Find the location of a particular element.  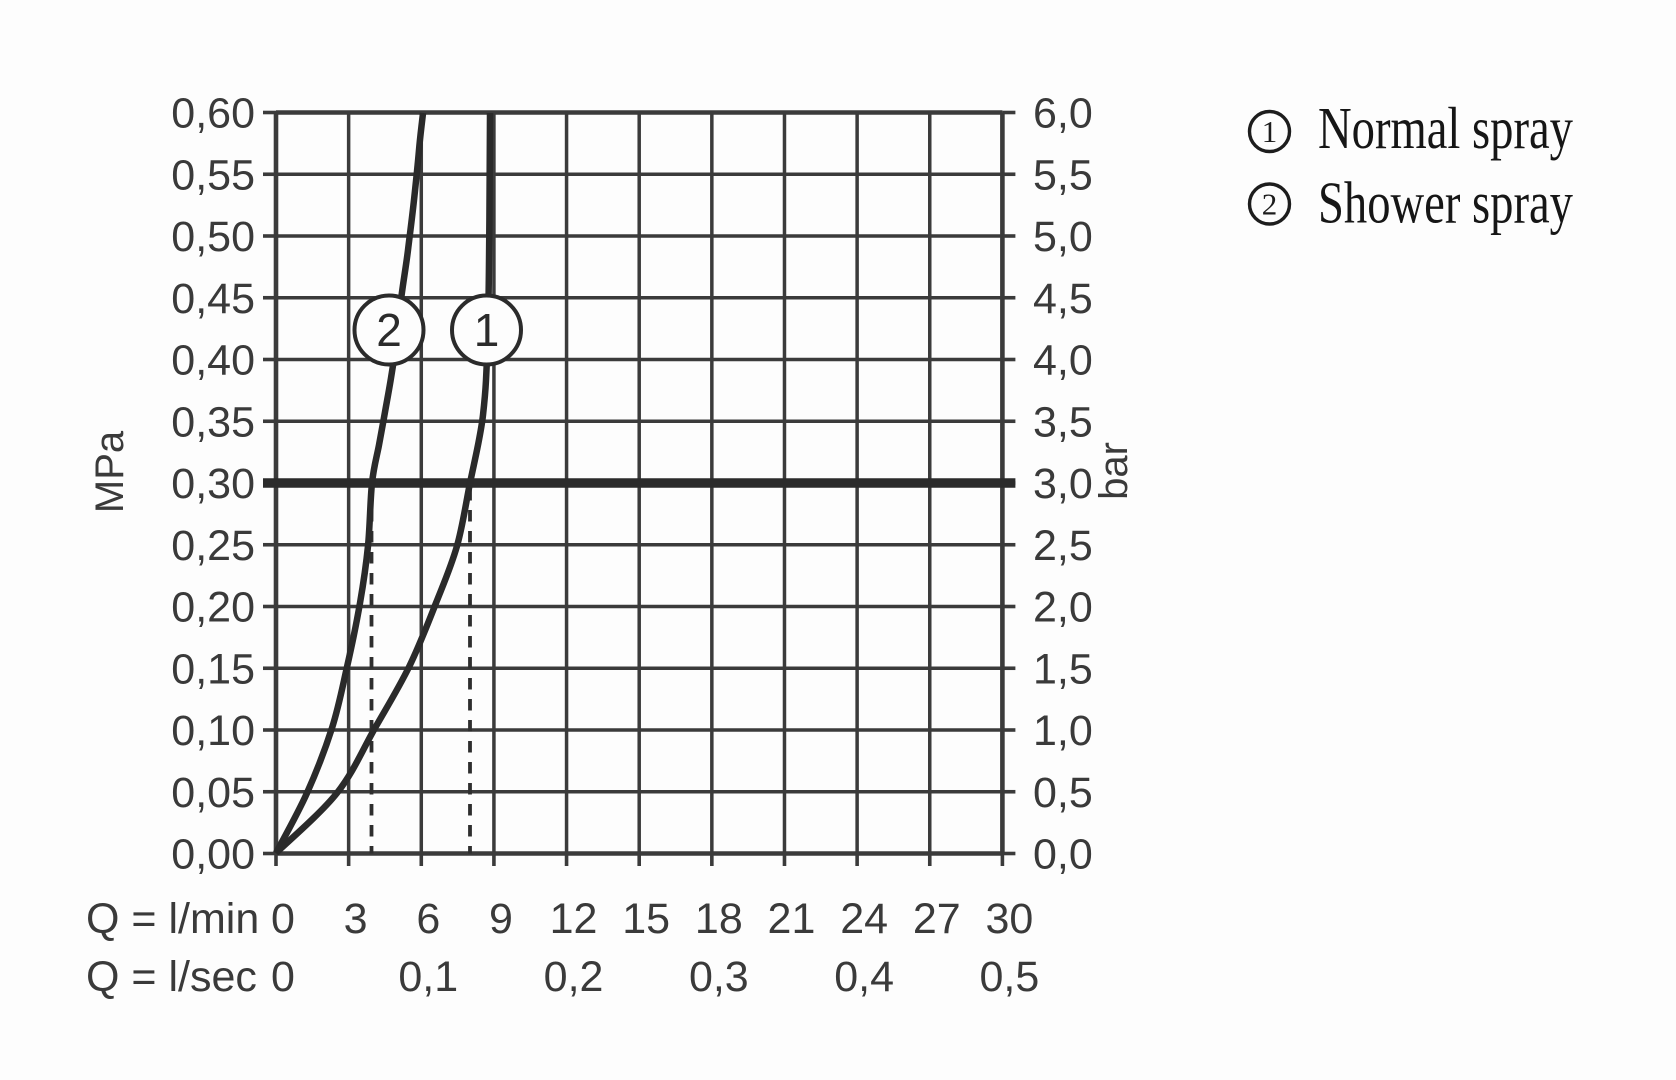

svg-text: 0,25 is located at coordinates (213, 546).